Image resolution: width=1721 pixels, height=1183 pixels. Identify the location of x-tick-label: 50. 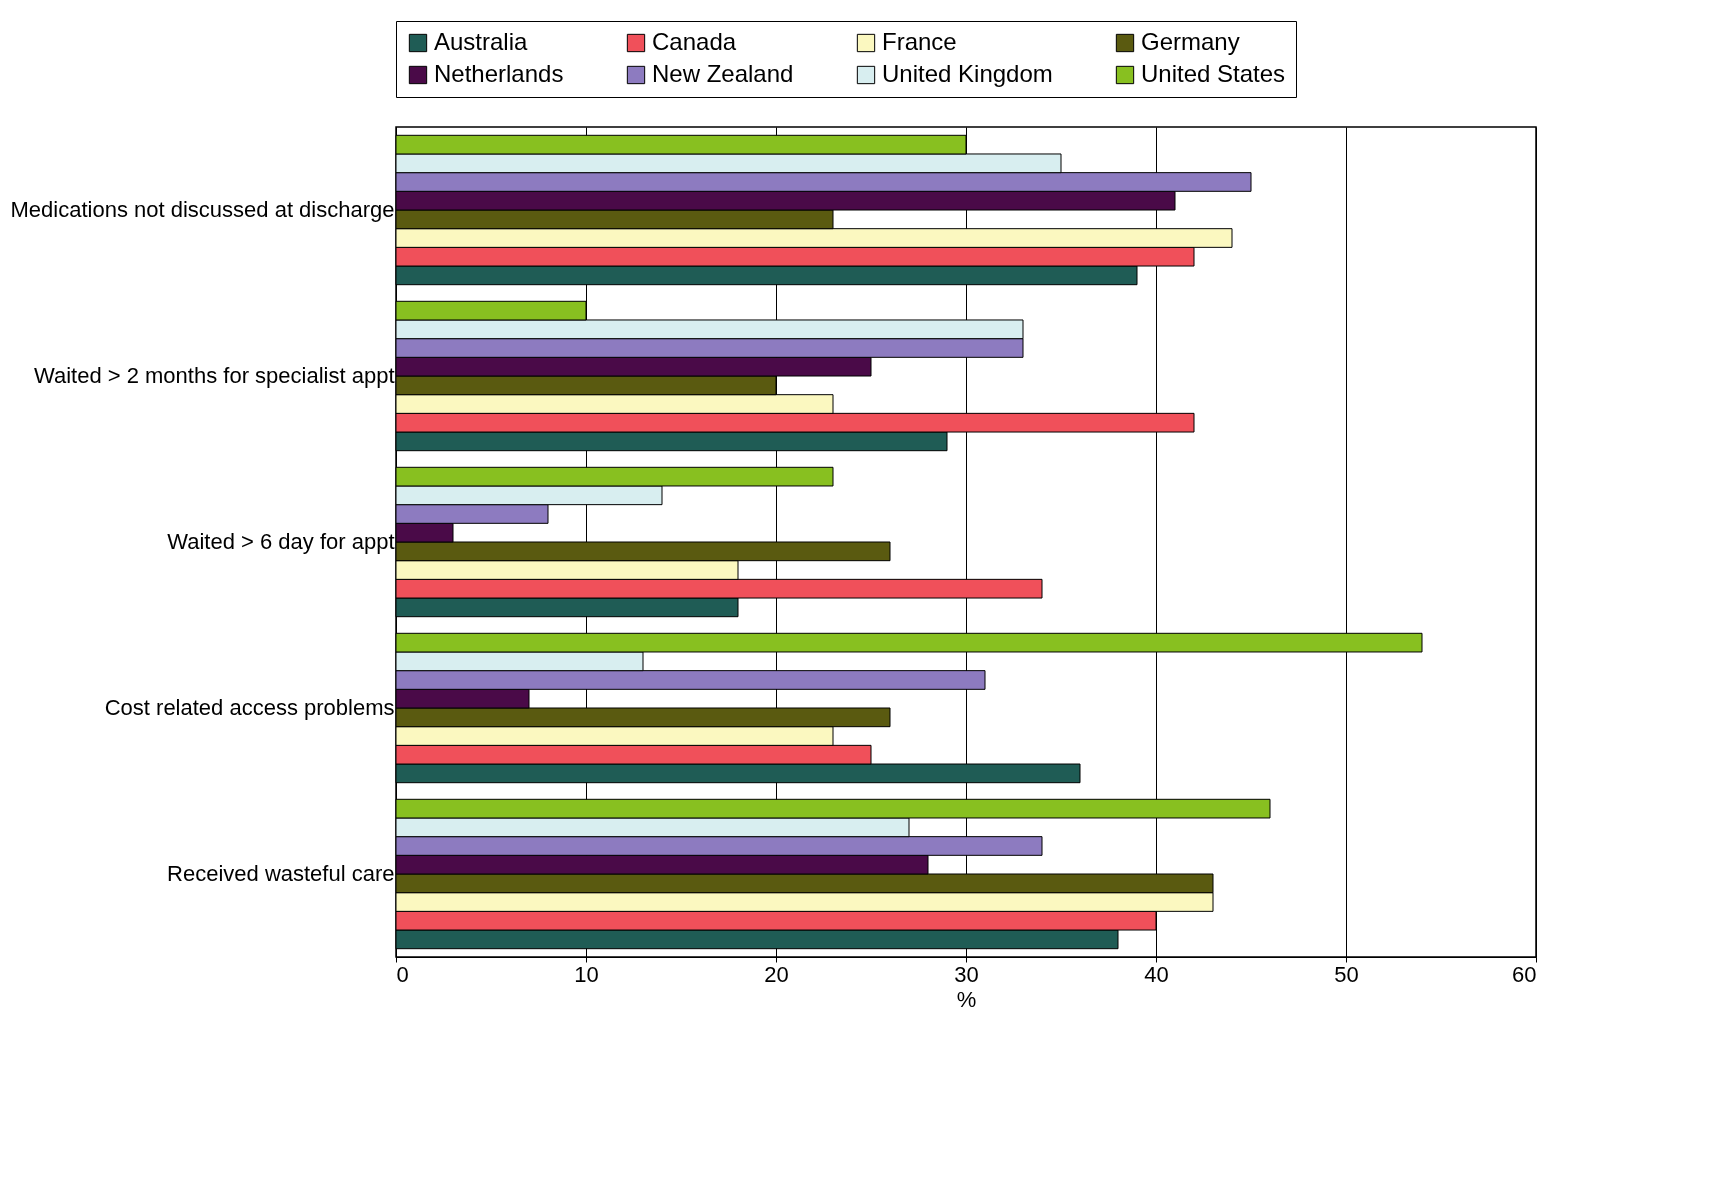
(1346, 974).